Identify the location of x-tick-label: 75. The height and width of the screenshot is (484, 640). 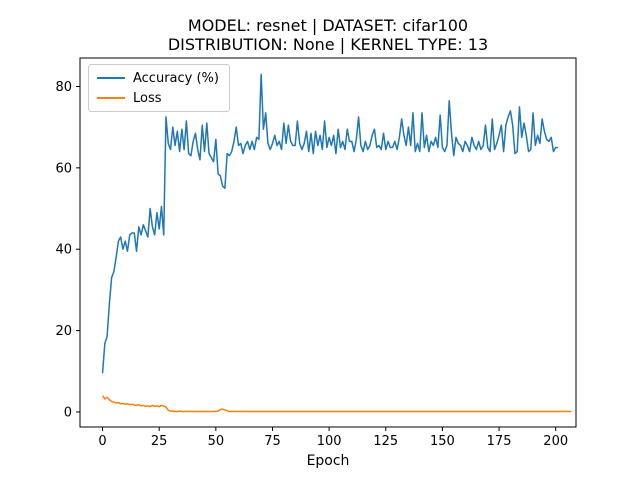
(272, 441).